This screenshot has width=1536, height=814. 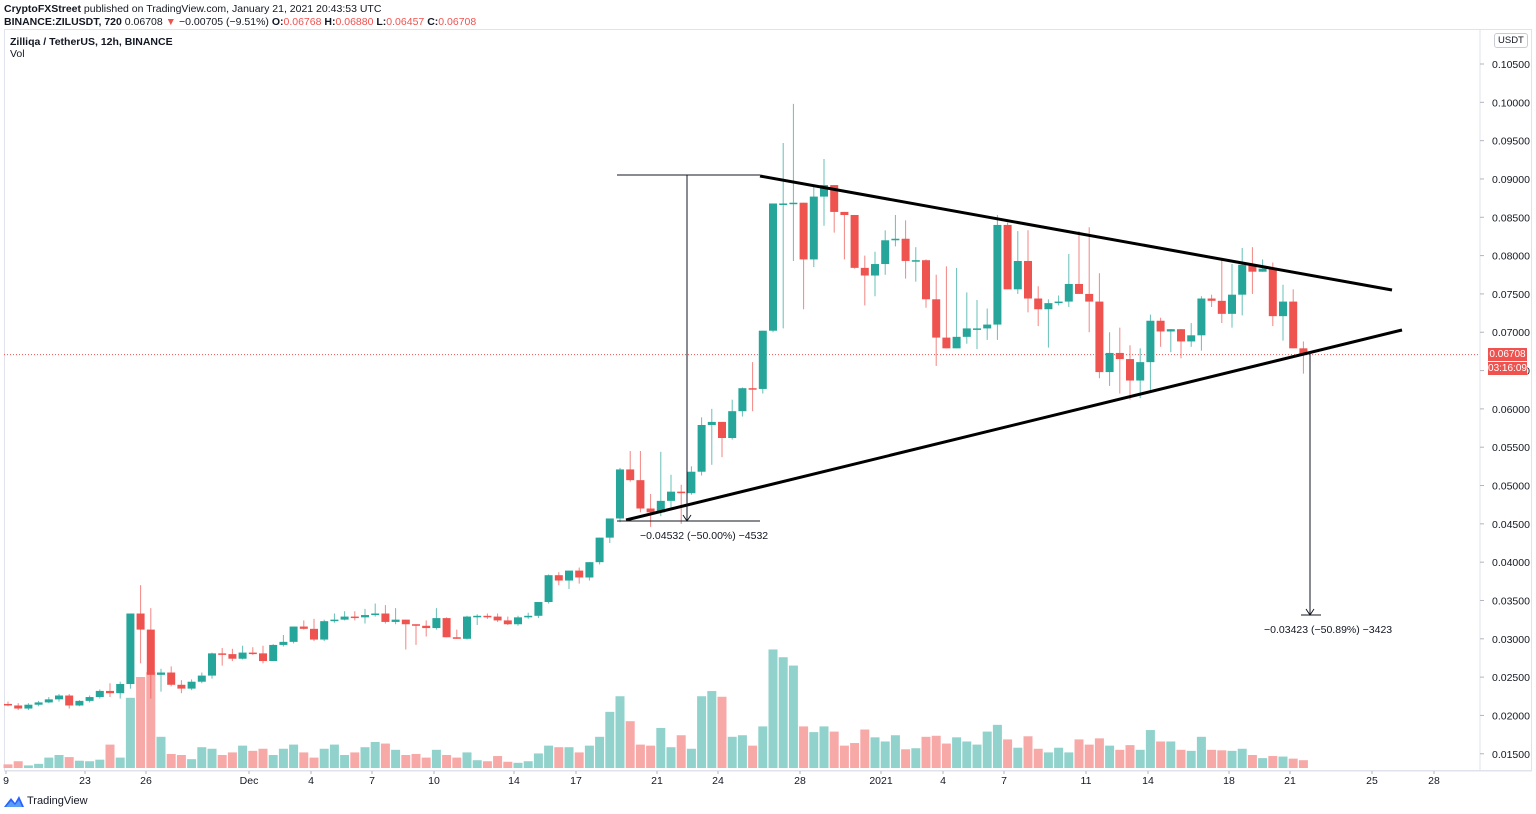 What do you see at coordinates (1511, 40) in the screenshot?
I see `currency-unit-button: USDT` at bounding box center [1511, 40].